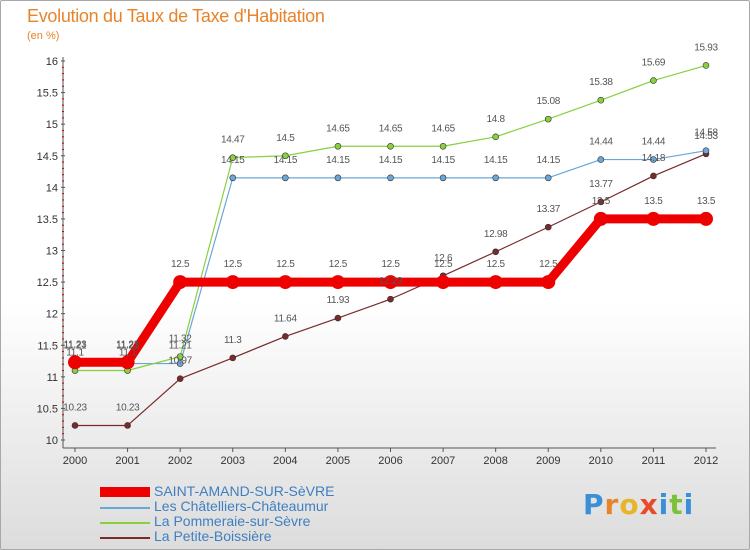  I want to click on y-tick-label: 13.5, so click(47, 220).